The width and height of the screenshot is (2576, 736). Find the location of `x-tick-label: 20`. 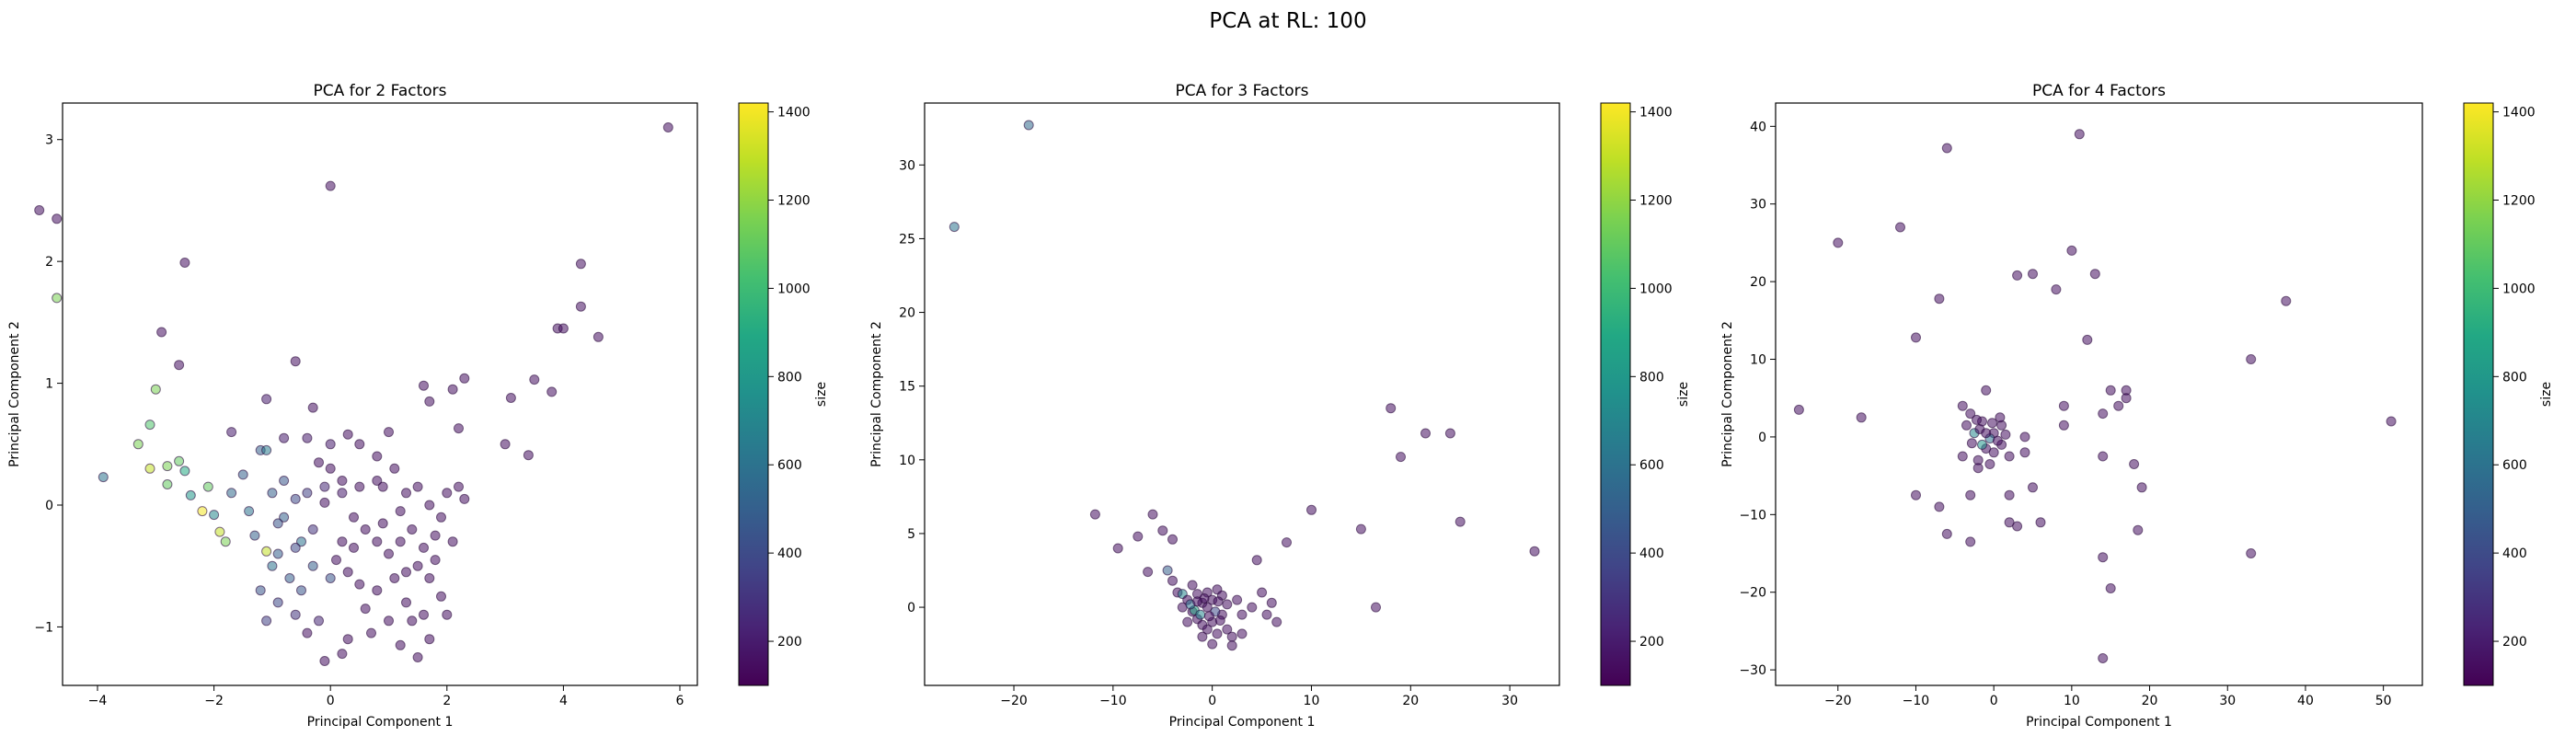

x-tick-label: 20 is located at coordinates (1410, 701).